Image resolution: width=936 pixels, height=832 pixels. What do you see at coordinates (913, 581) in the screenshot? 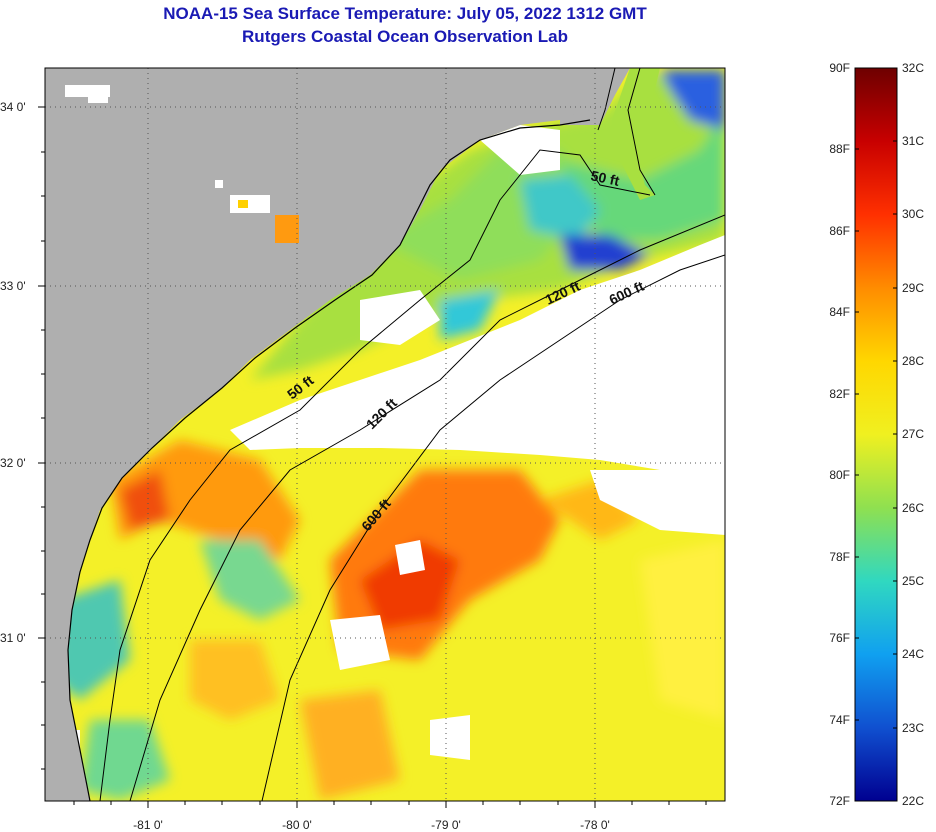
I see `colorbar-c-label: 25C` at bounding box center [913, 581].